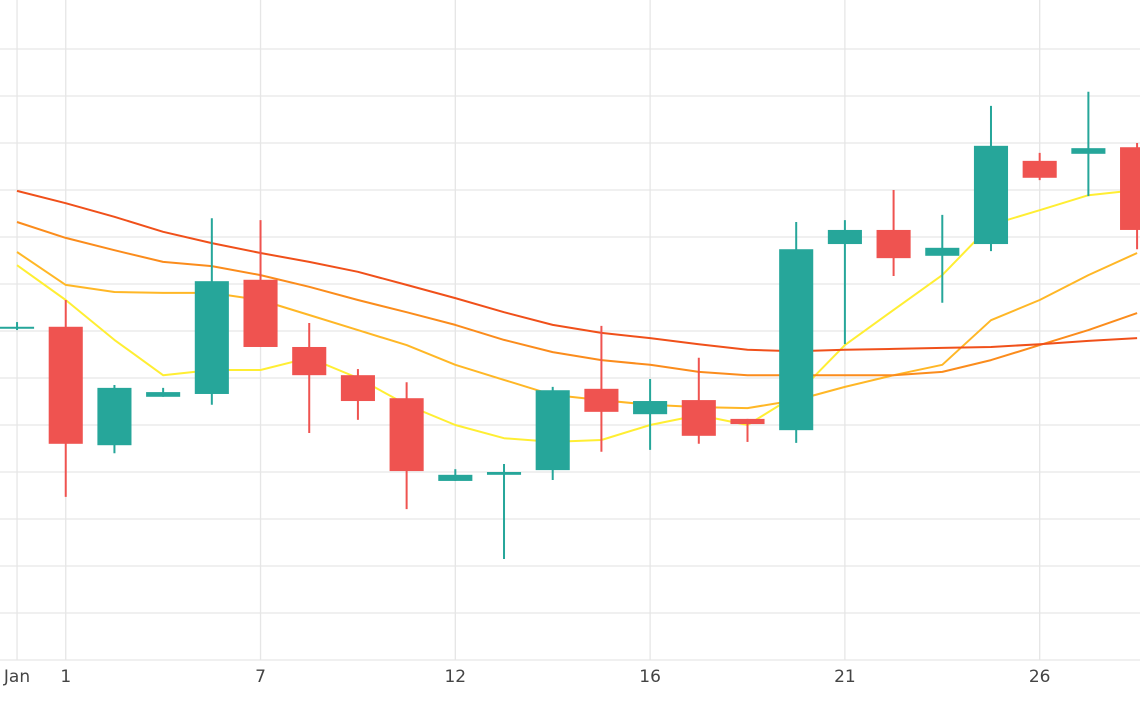 Image resolution: width=1140 pixels, height=710 pixels. I want to click on x-tick-label: 26, so click(1040, 677).